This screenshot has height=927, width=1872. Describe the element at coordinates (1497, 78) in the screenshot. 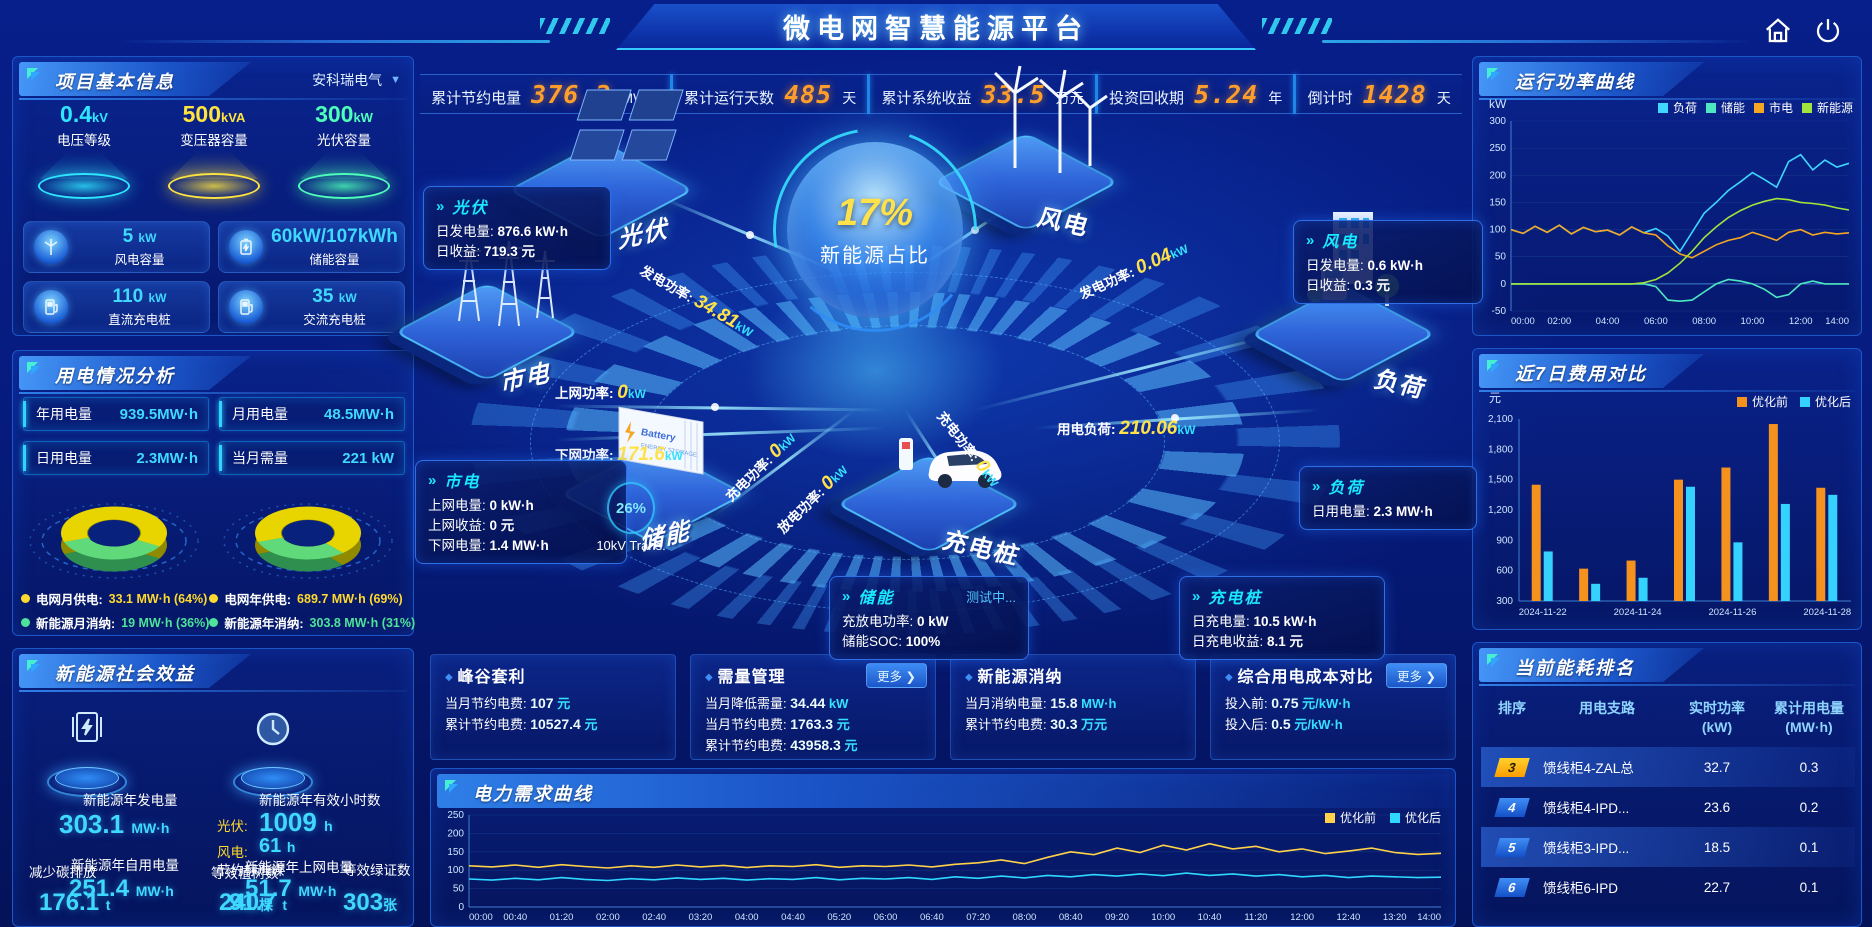

I see `panel-corner-icon` at that location.